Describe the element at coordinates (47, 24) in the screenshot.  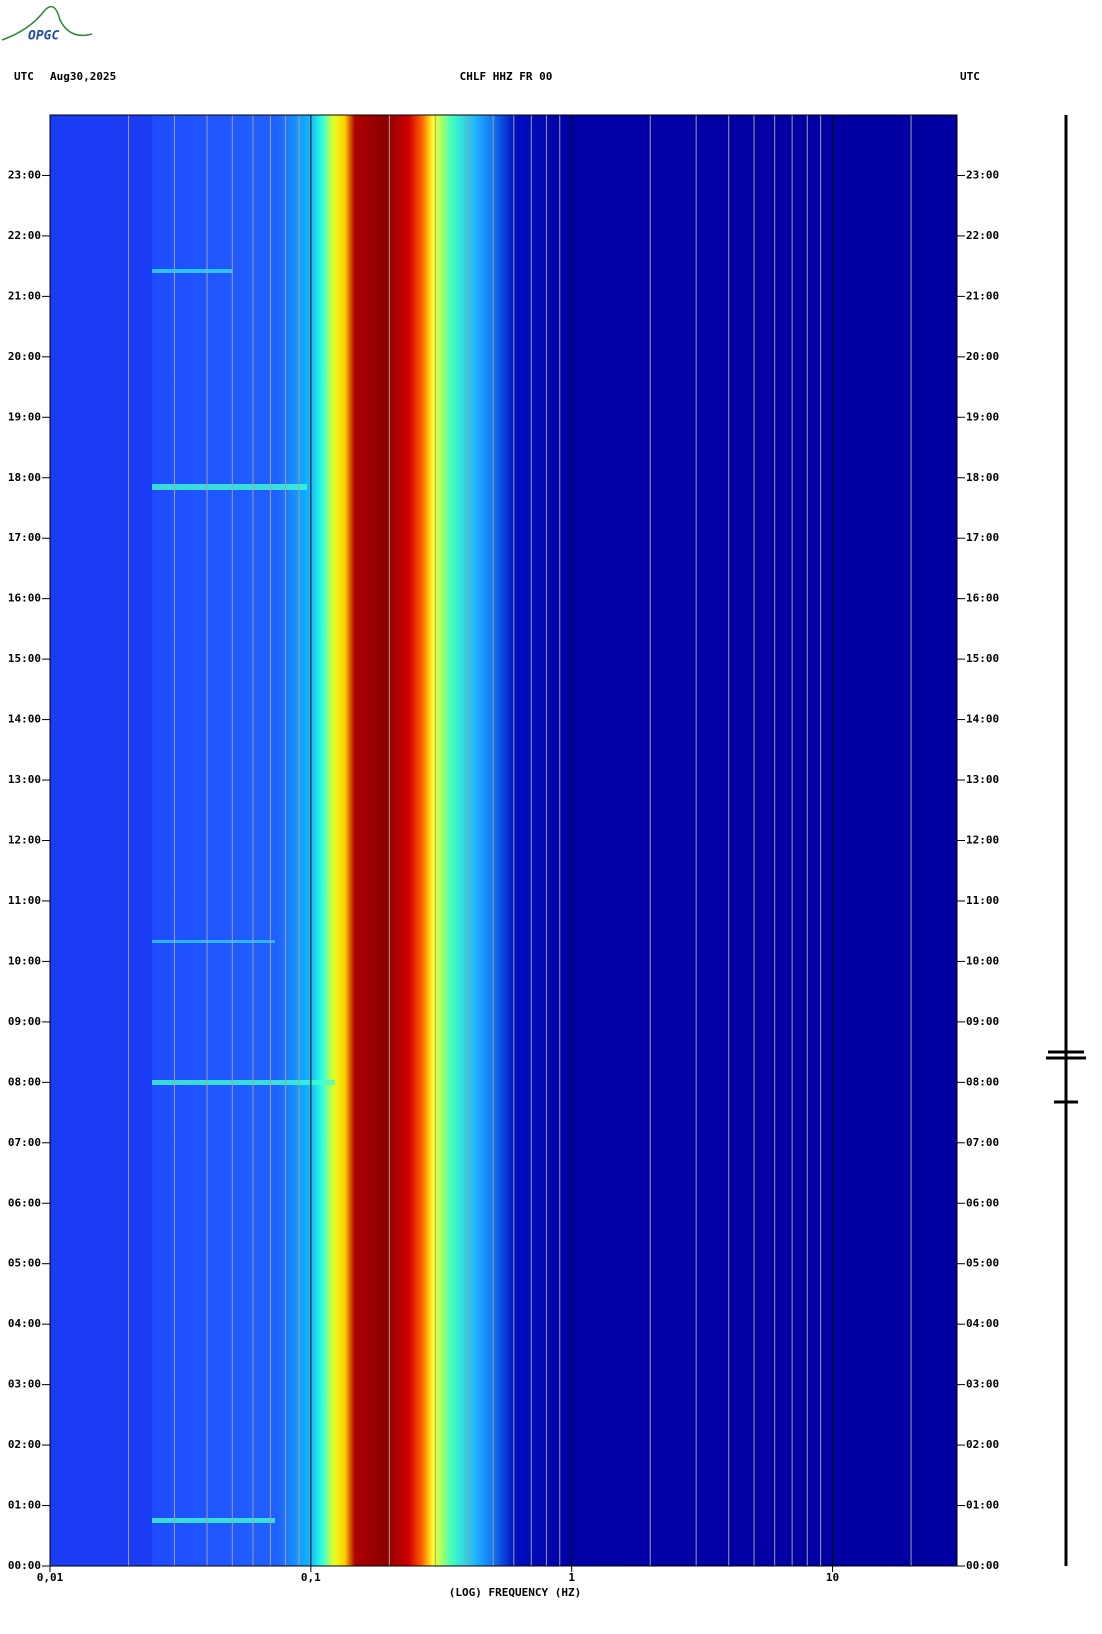
I see `logo: OPGC` at that location.